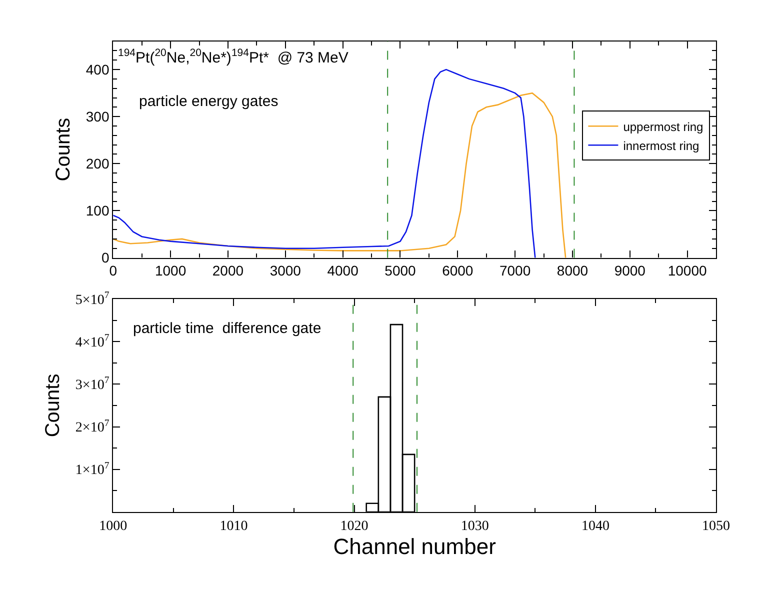 This screenshot has width=757, height=615. What do you see at coordinates (630, 270) in the screenshot?
I see `x-tick-label: 9000` at bounding box center [630, 270].